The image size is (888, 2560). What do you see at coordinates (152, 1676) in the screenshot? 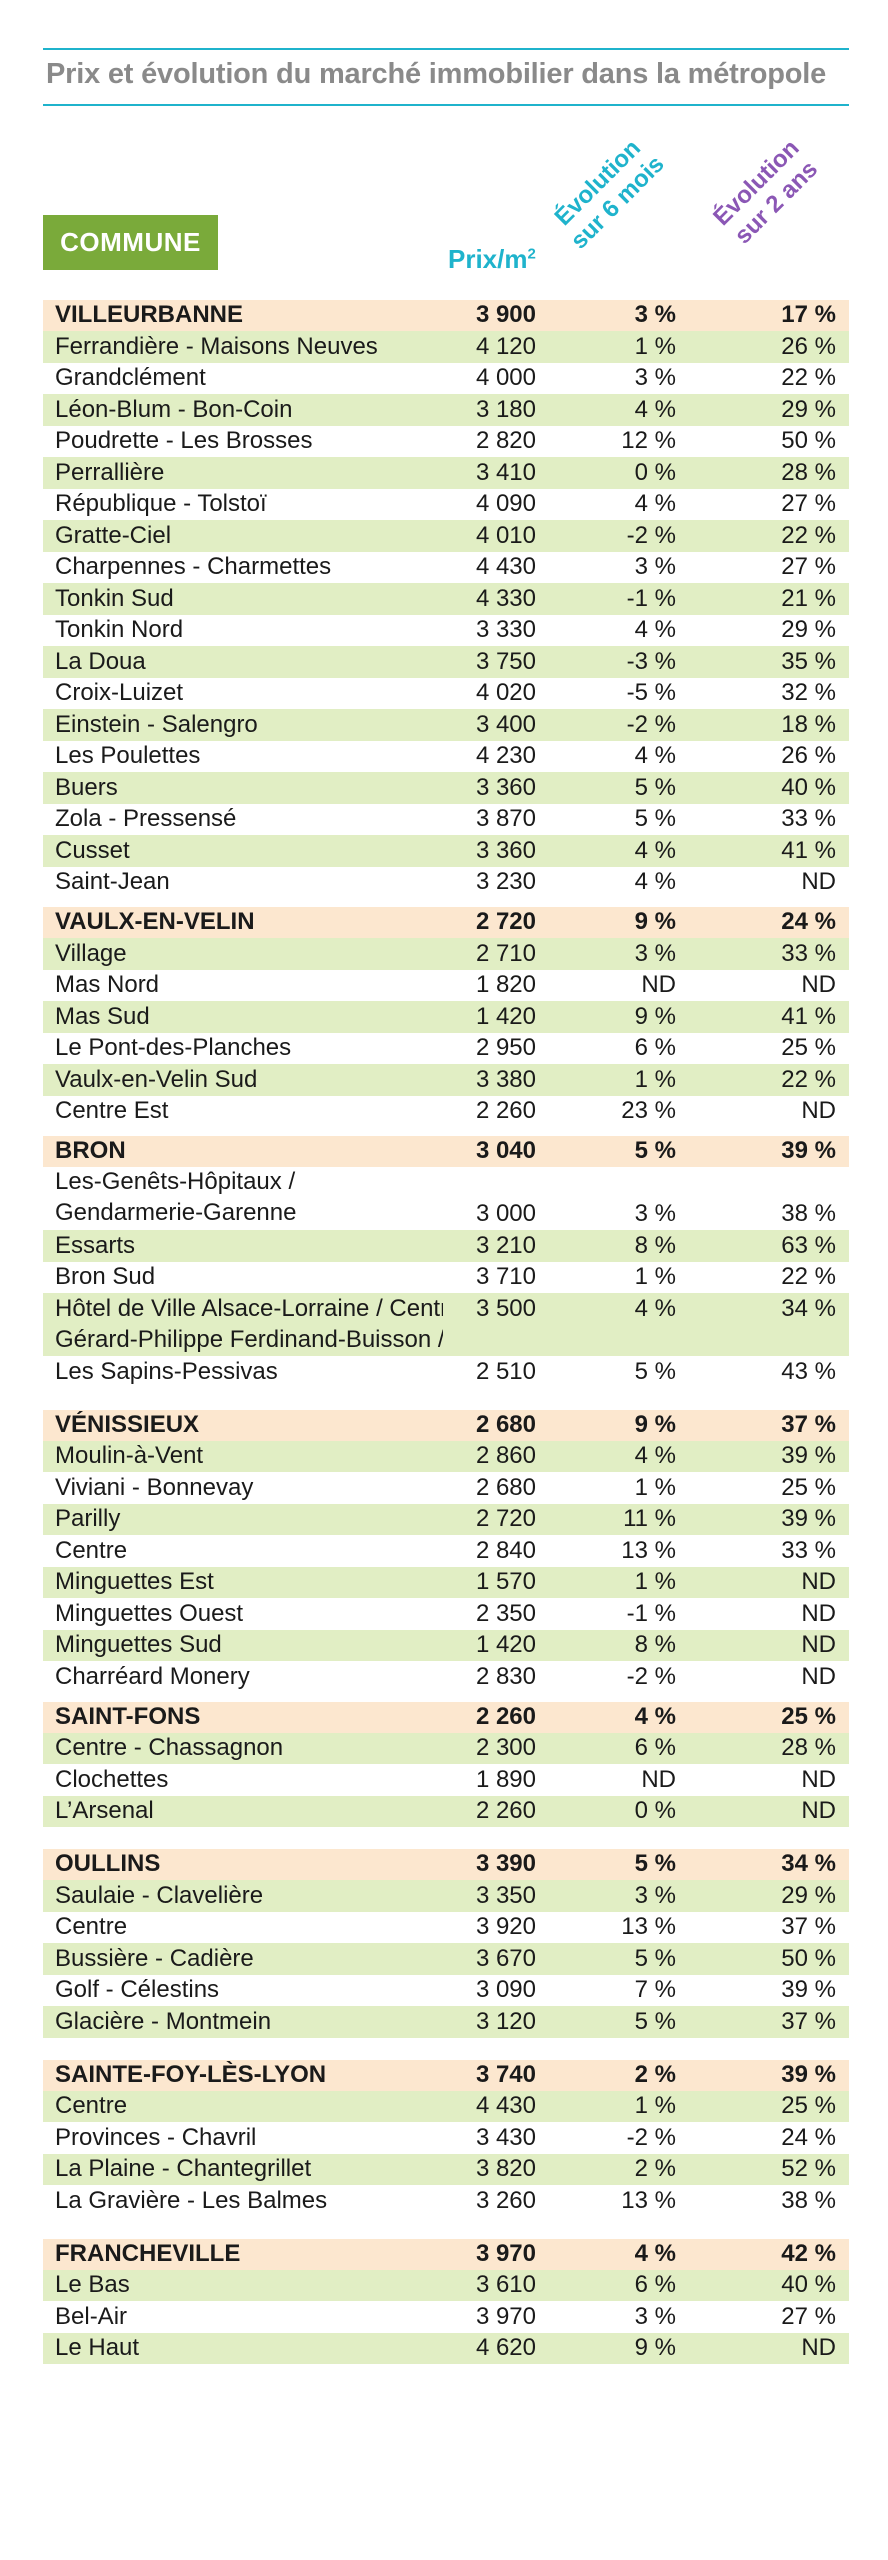
I see `row-name: Charréard Monery` at bounding box center [152, 1676].